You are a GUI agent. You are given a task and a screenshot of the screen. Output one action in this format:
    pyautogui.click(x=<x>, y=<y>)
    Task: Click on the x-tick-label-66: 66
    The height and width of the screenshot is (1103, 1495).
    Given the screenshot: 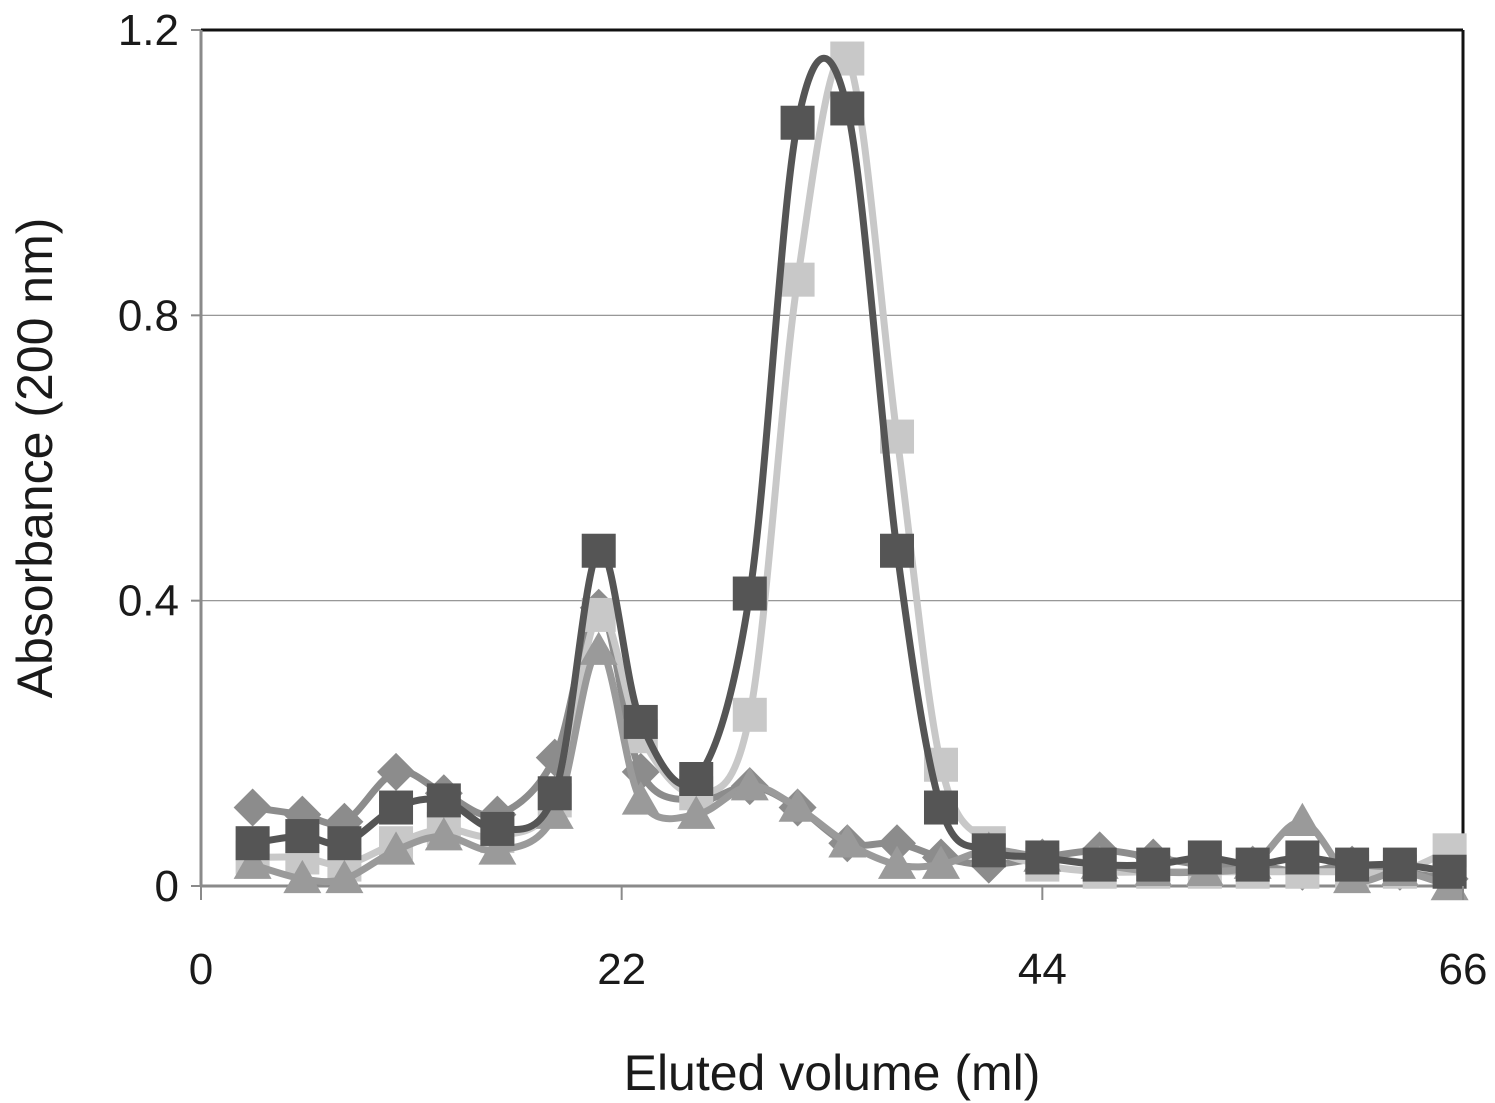 What is the action you would take?
    pyautogui.click(x=1463, y=969)
    